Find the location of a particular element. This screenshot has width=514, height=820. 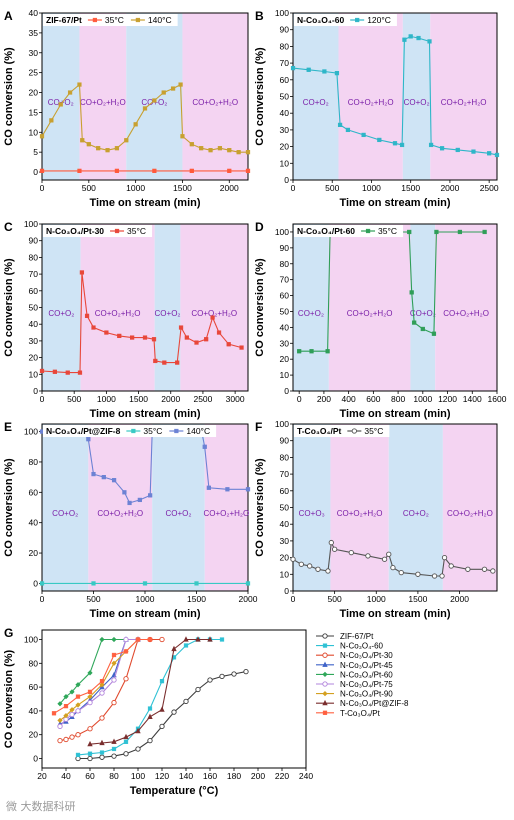

x-ticks: 0 500 1000 1500 2000 is located at coordinates (149, 597).